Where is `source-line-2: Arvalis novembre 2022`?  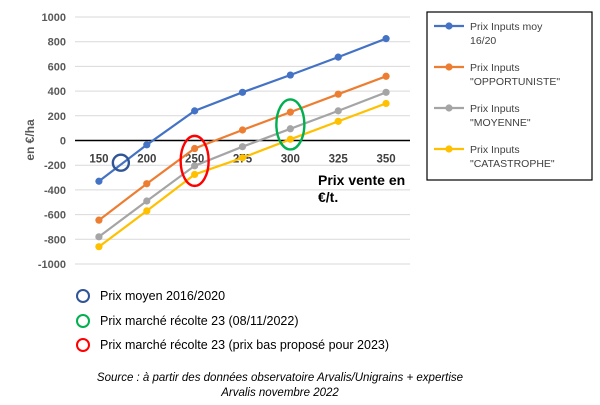 source-line-2: Arvalis novembre 2022 is located at coordinates (280, 393).